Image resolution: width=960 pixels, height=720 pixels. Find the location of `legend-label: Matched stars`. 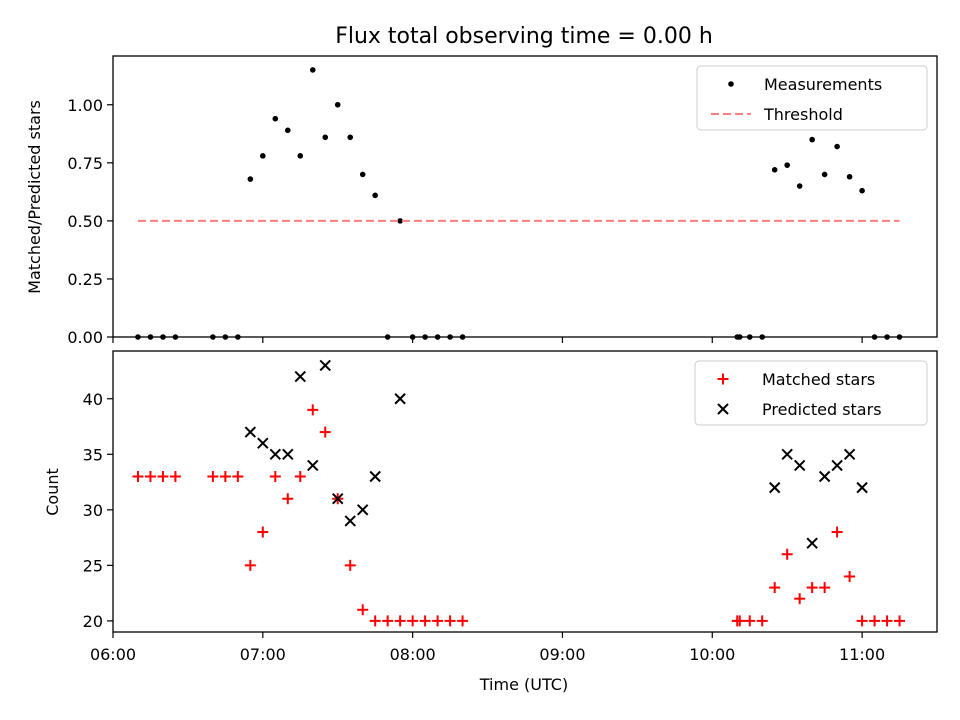

legend-label: Matched stars is located at coordinates (818, 379).